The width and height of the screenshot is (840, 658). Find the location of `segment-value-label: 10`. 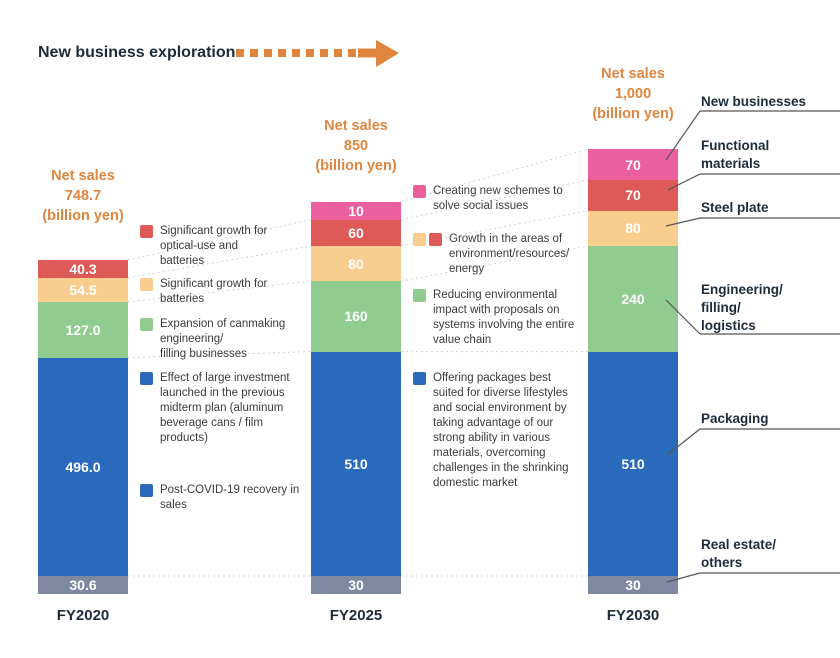

segment-value-label: 10 is located at coordinates (356, 210).